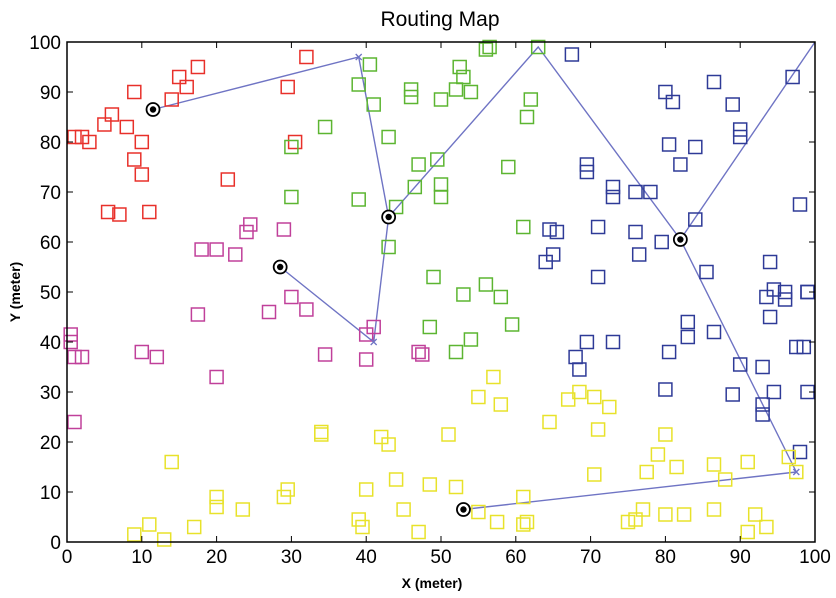 The height and width of the screenshot is (598, 836). What do you see at coordinates (141, 557) in the screenshot?
I see `x-tick-label: 10` at bounding box center [141, 557].